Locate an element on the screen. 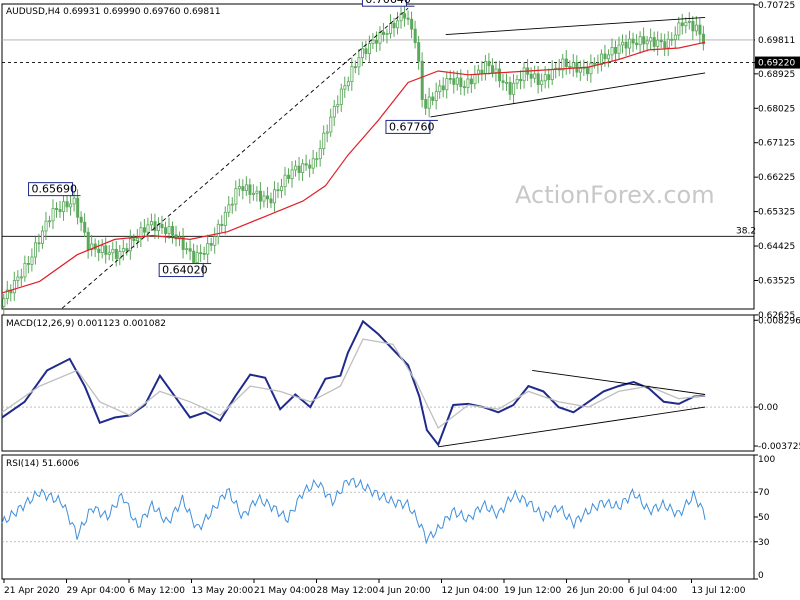 The width and height of the screenshot is (800, 600). macd-tick-label: 0.008296 is located at coordinates (779, 321).